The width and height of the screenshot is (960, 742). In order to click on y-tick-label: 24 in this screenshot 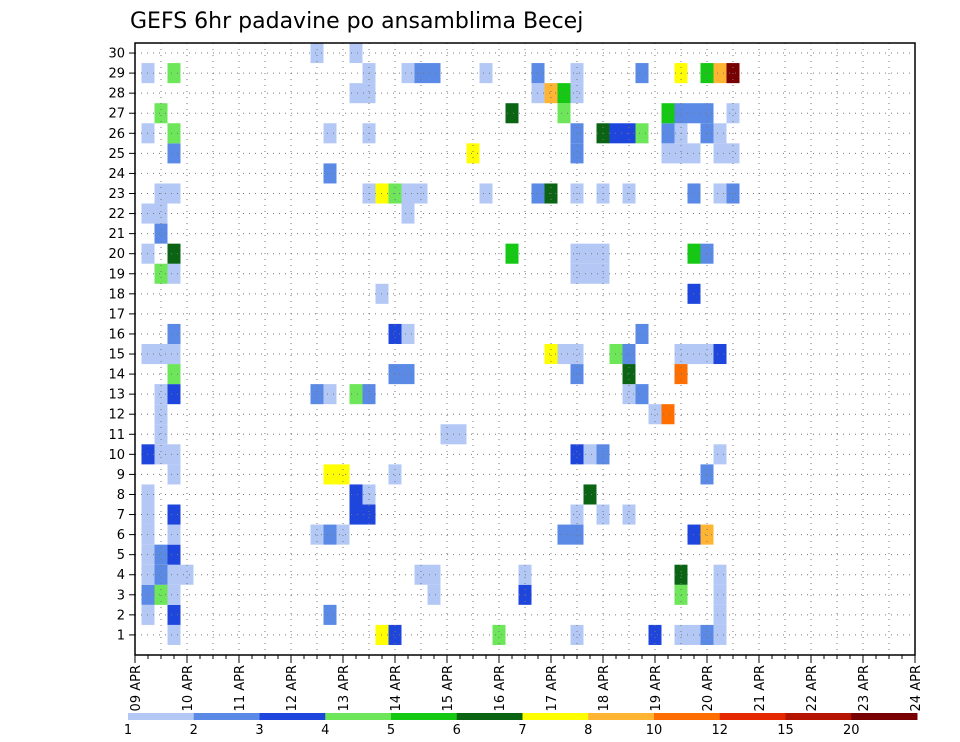, I will do `click(116, 174)`.